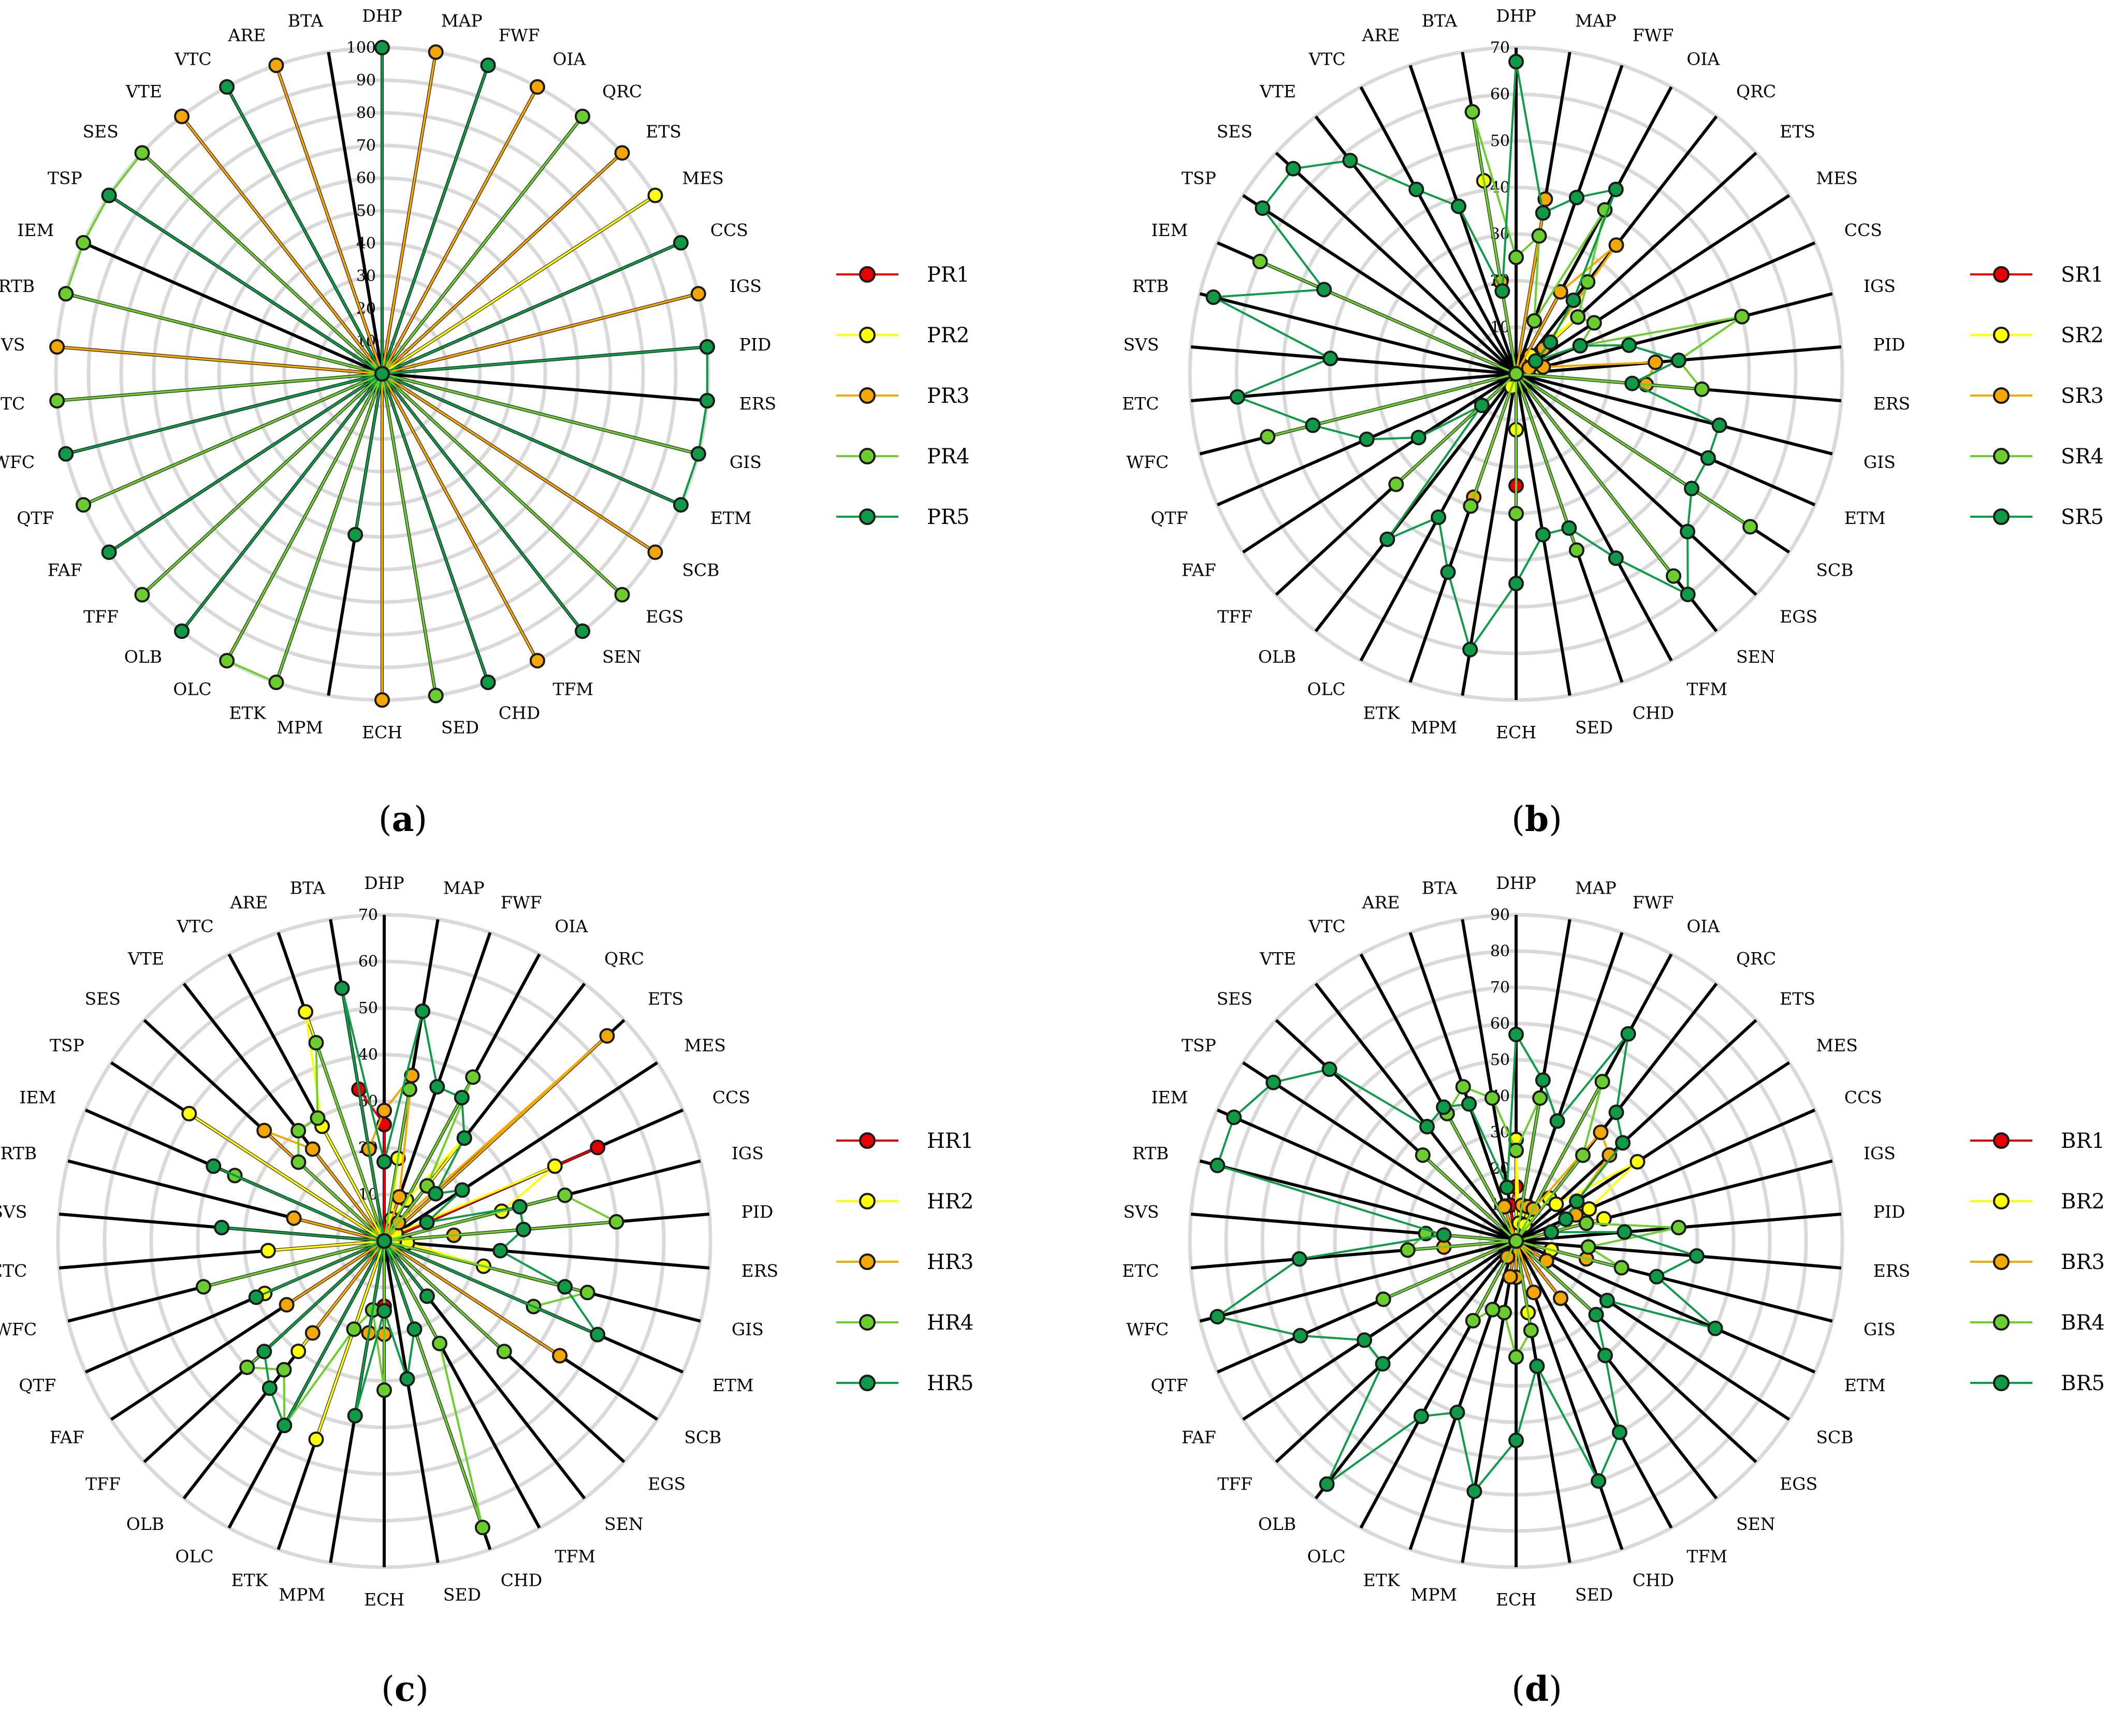  Describe the element at coordinates (1706, 1557) in the screenshot. I see `axis-label-tfm: TFM` at that location.